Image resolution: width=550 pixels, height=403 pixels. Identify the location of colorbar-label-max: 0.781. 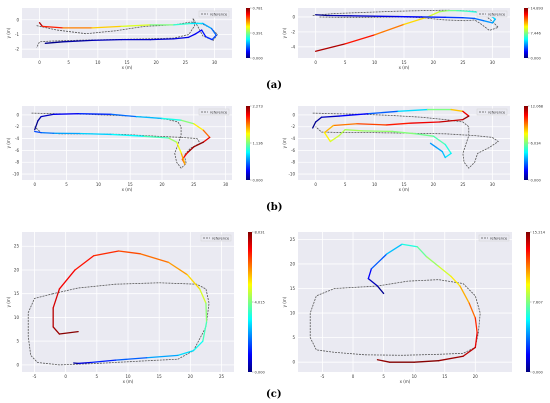
(258, 8).